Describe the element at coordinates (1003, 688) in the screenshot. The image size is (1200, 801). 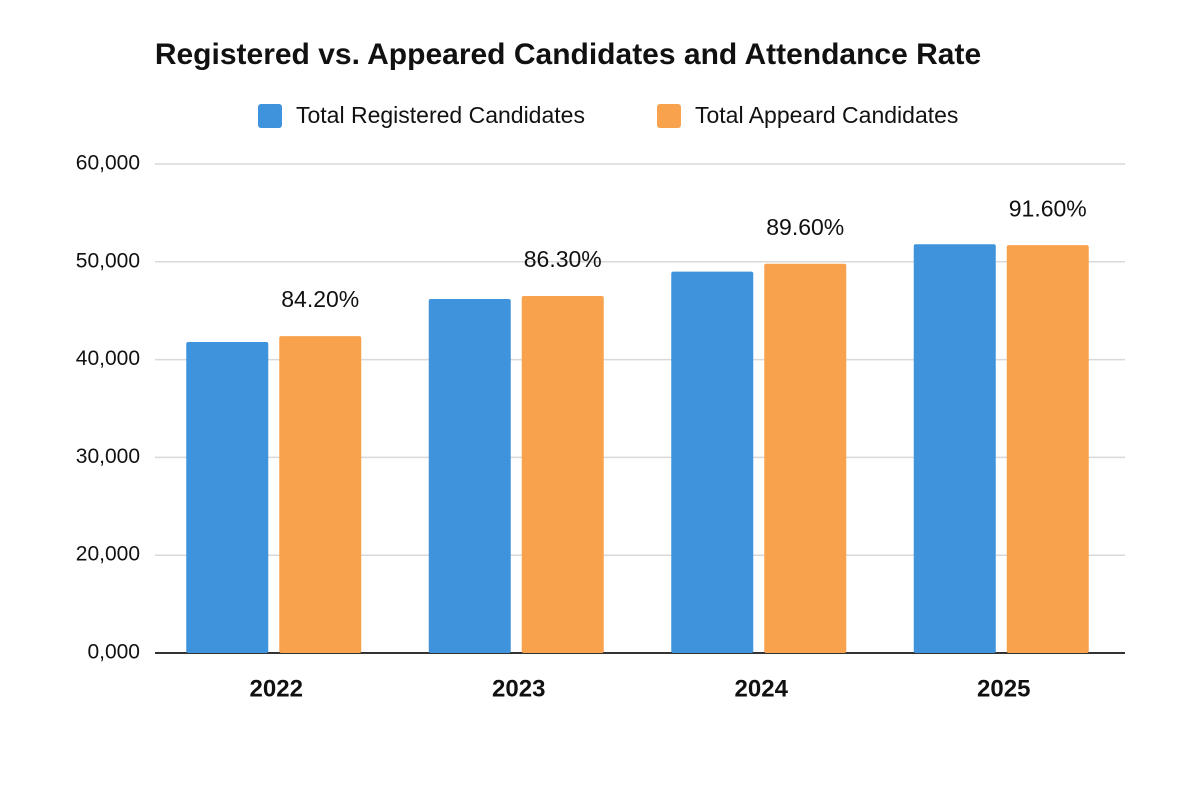
I see `x-tick-label: 2025` at that location.